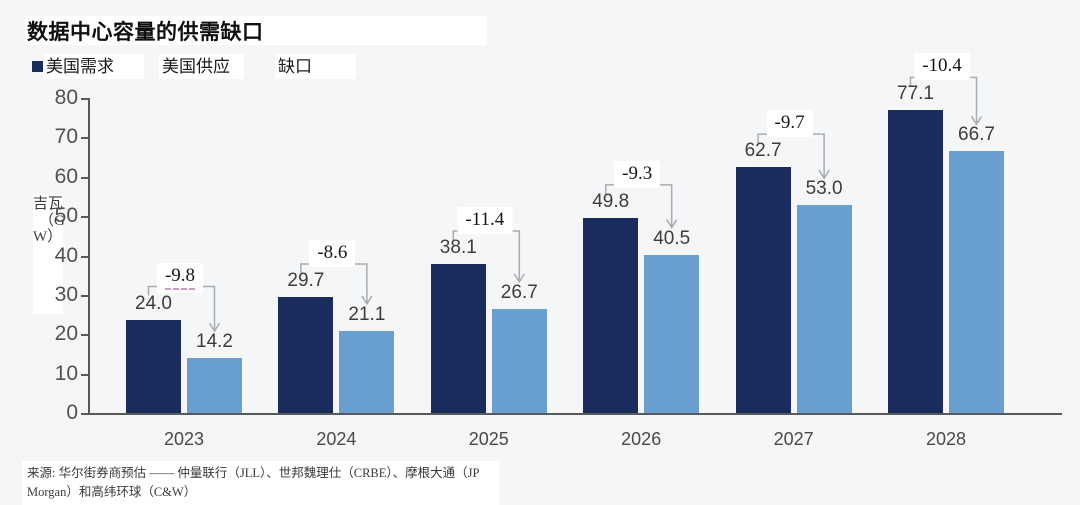 This screenshot has height=505, width=1080. What do you see at coordinates (72, 412) in the screenshot?
I see `y-tick-label-0: 0` at bounding box center [72, 412].